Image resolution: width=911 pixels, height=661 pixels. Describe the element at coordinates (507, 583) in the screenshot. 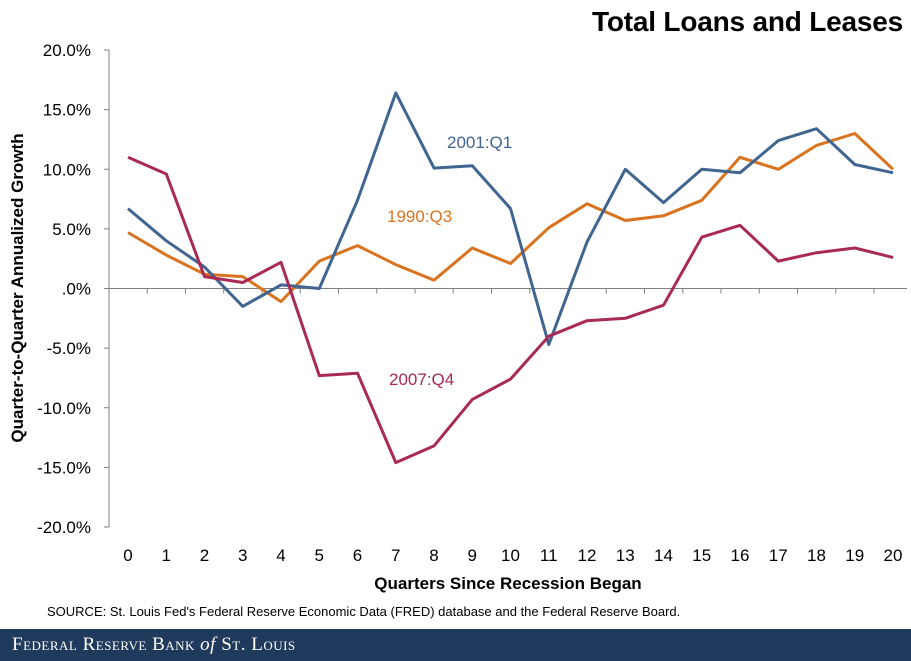

I see `x-axis-title: Quarters Since Recession Began` at that location.